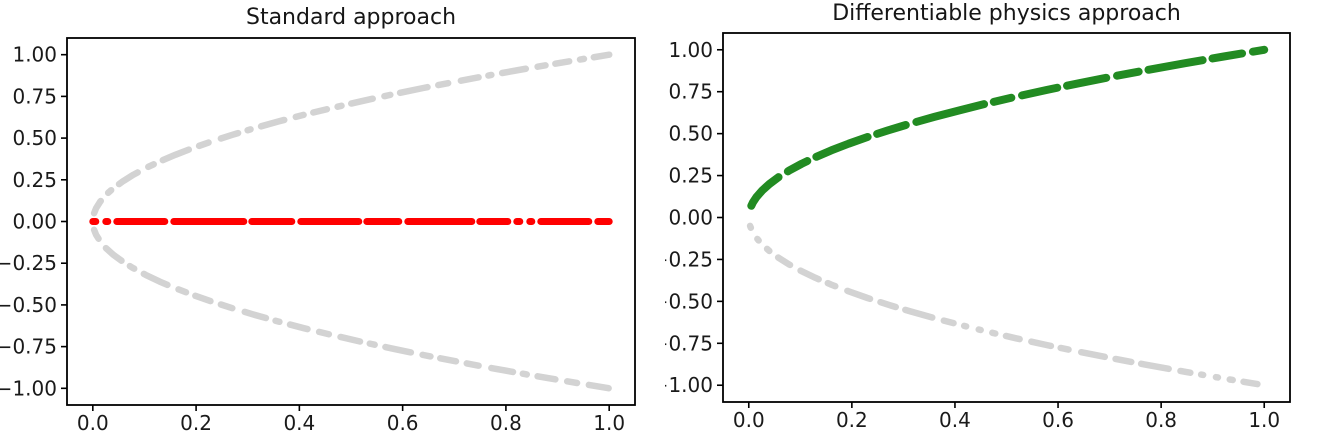 The image size is (1330, 440). What do you see at coordinates (351, 134) in the screenshot?
I see `series-data-upper-branch` at bounding box center [351, 134].